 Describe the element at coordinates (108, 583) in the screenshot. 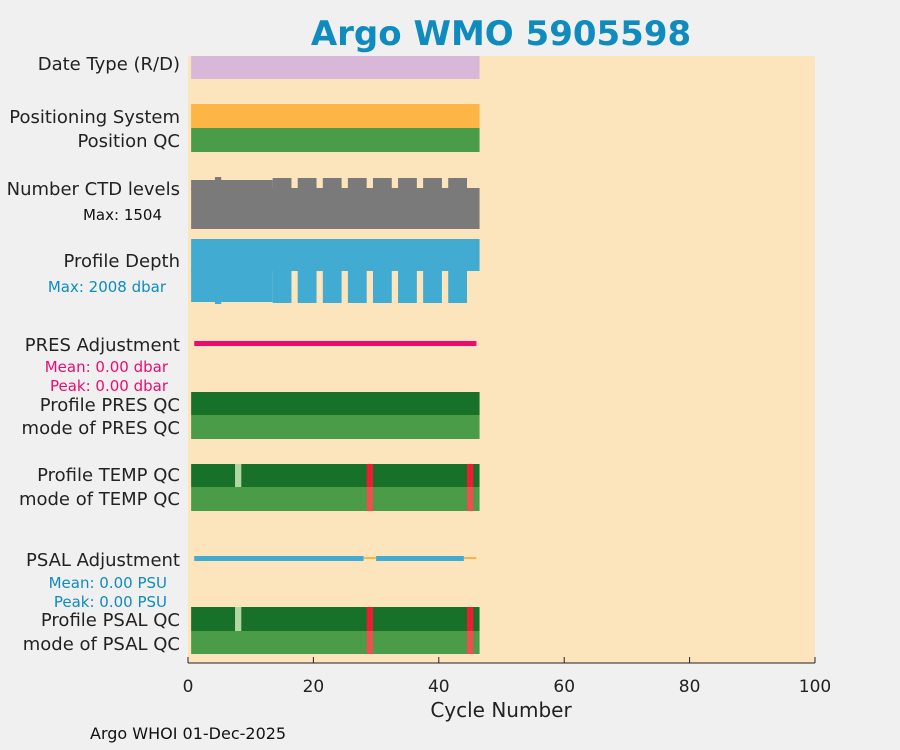

I see `psal-mean-text: Mean: 0.00 PSU` at that location.